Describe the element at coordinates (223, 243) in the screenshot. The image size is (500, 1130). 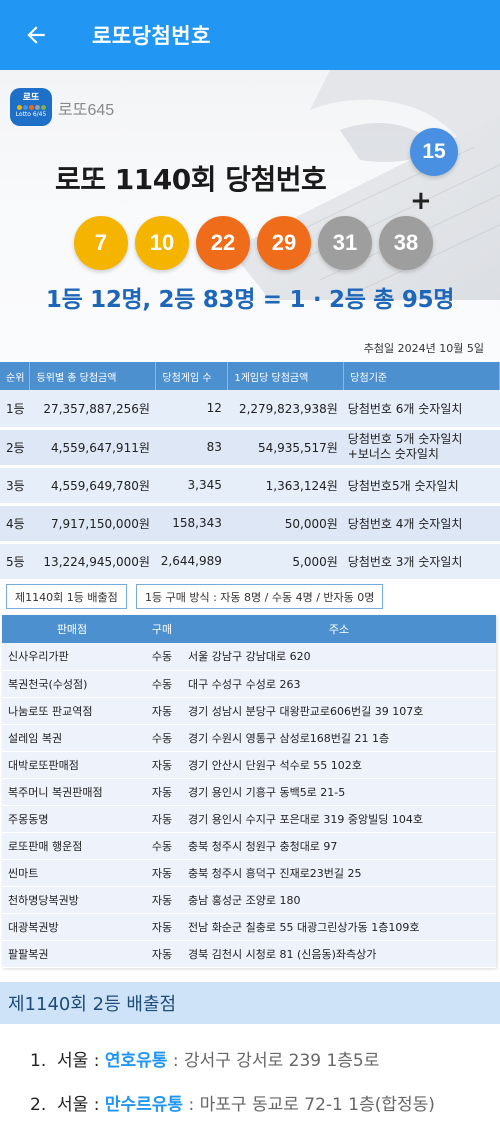
I see `number-ball: 22` at that location.